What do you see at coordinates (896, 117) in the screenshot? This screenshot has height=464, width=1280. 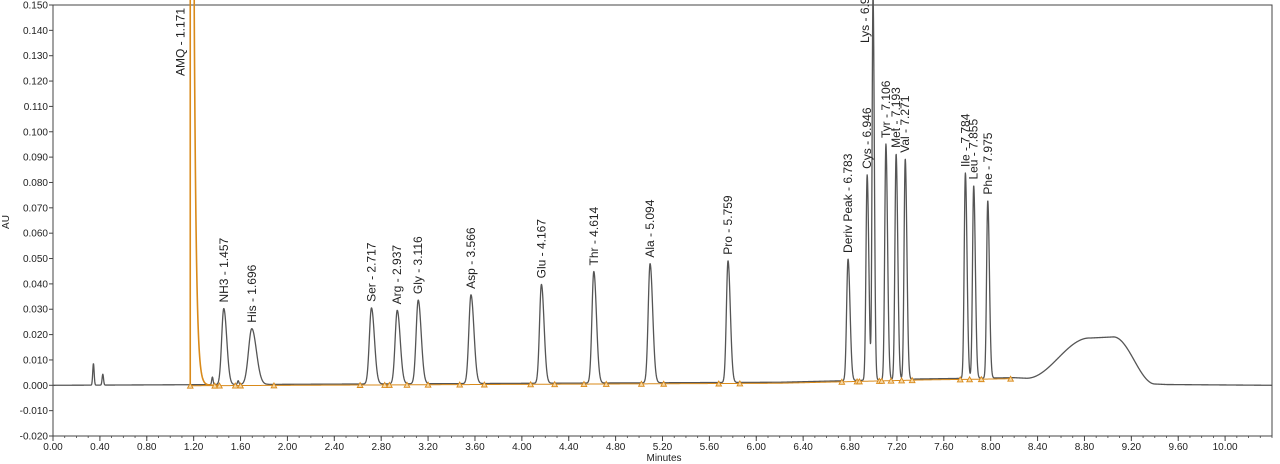 I see `peak-label: Met - 7.193` at bounding box center [896, 117].